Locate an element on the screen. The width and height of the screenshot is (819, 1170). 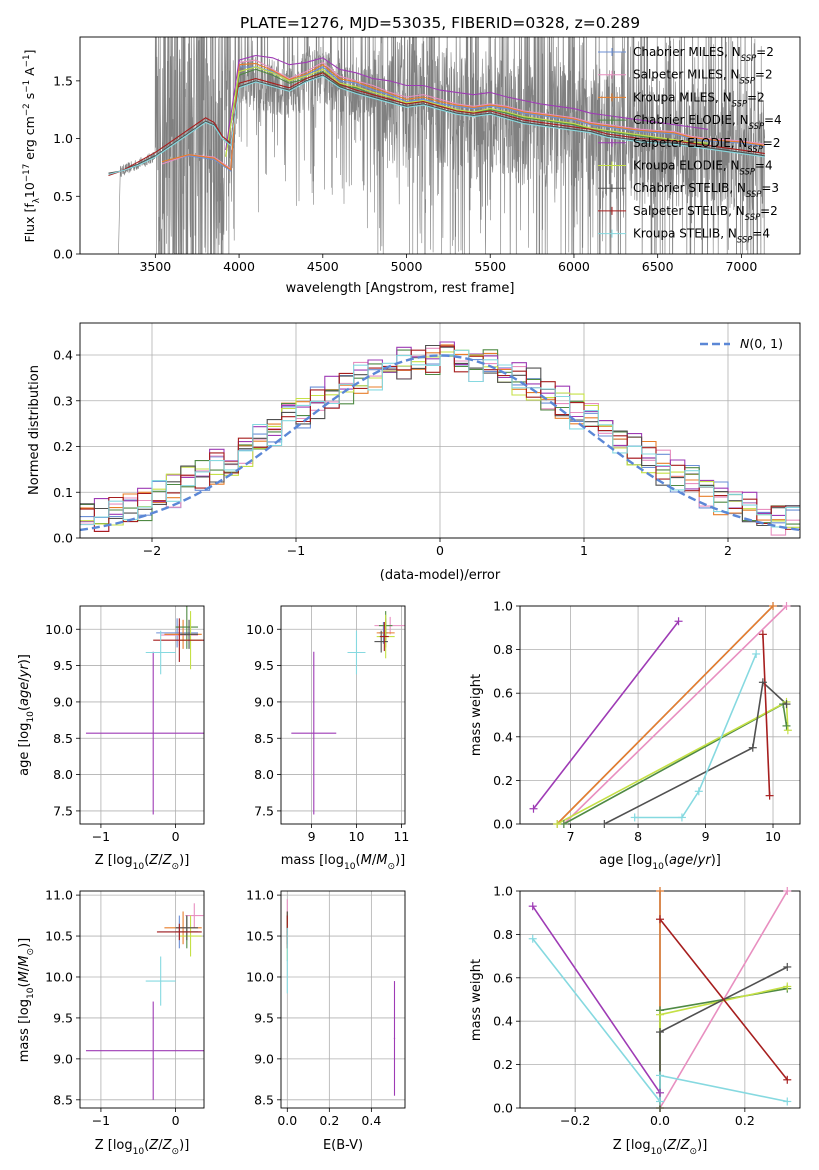
y-tick-label: 0.5 is located at coordinates (63, 196).